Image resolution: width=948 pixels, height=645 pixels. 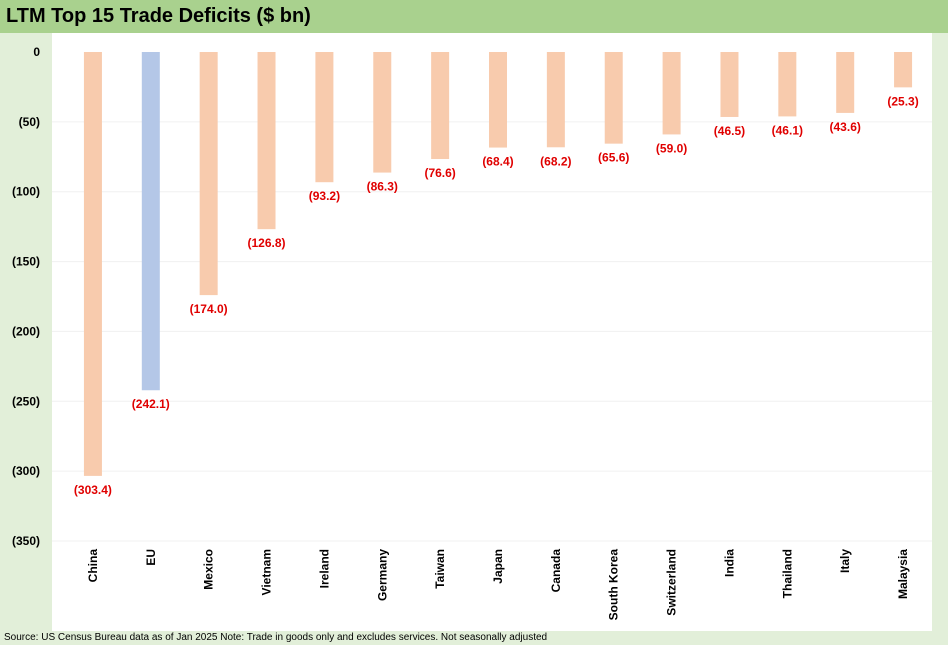 I want to click on x-tick-label: Canada, so click(x=556, y=571).